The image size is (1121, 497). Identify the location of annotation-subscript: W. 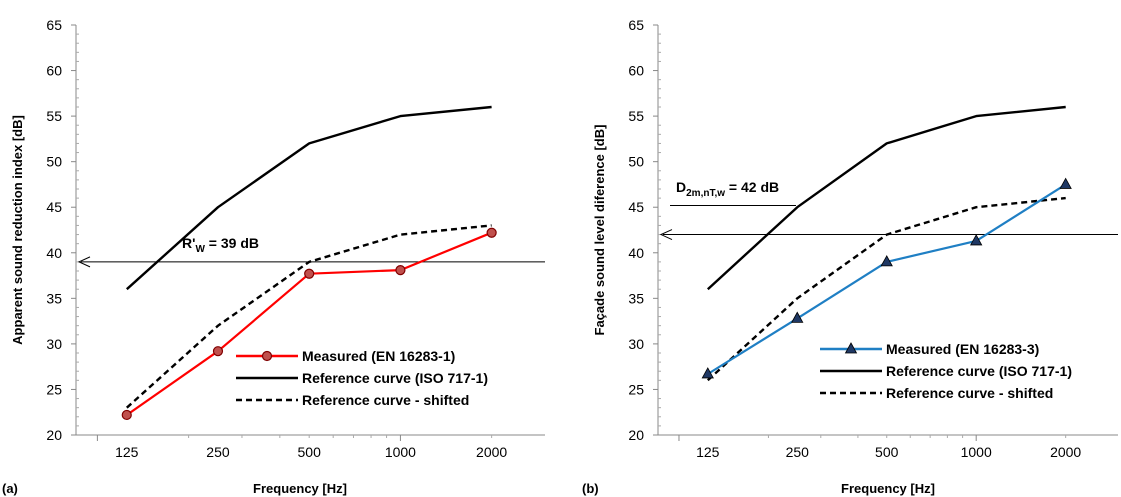
(200, 249).